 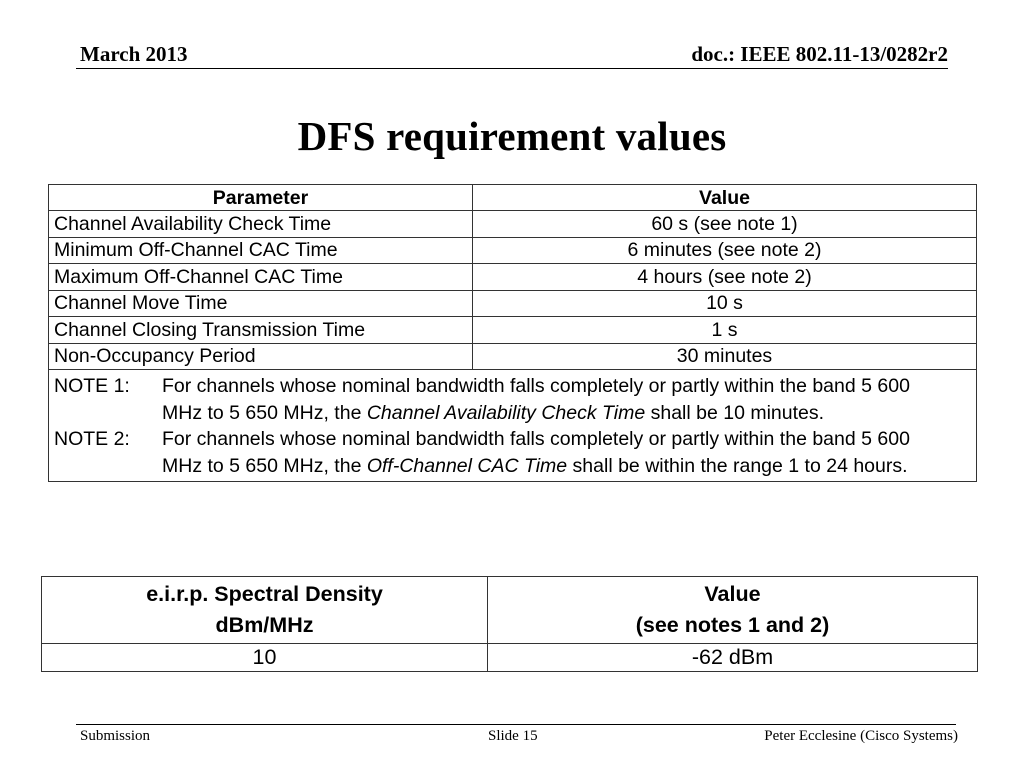 I want to click on value-cell: -62 dBm, so click(x=732, y=657).